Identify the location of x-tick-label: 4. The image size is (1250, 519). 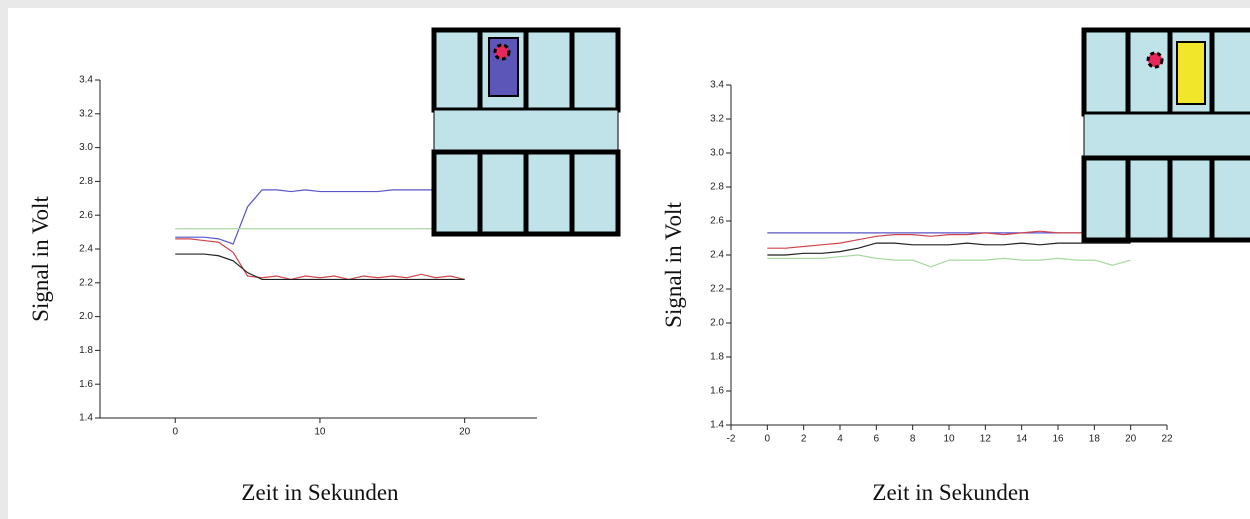
(840, 439).